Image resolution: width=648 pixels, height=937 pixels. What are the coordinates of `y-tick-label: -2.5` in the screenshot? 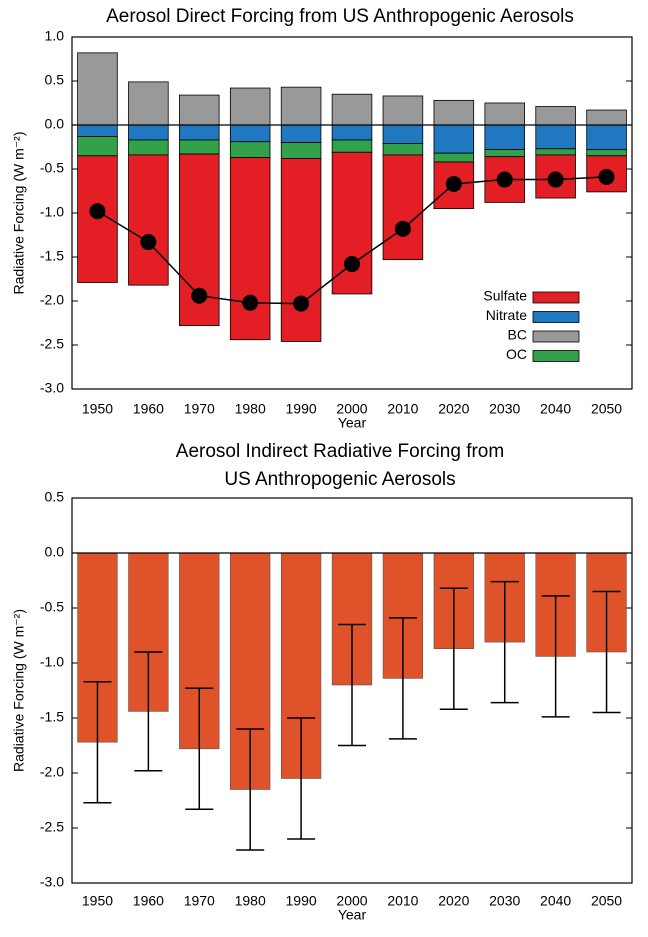 It's located at (52, 344).